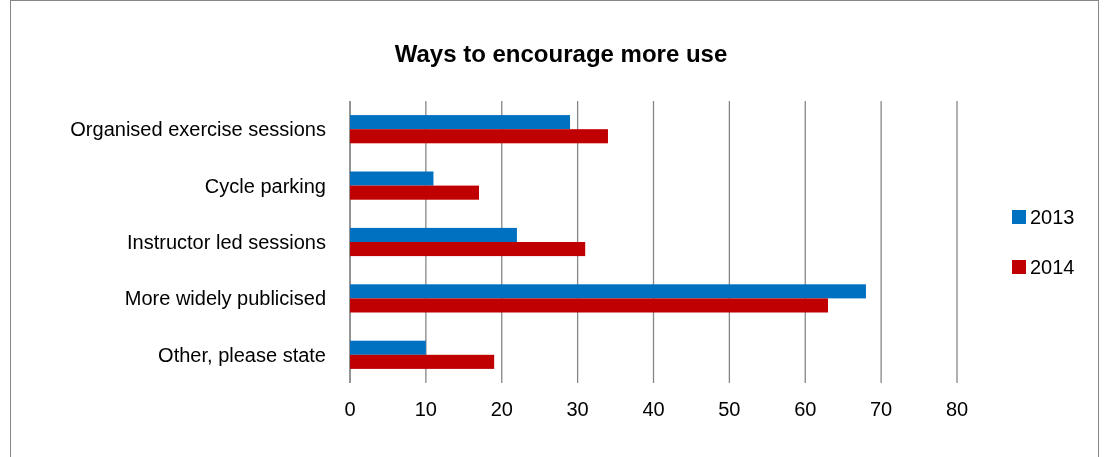 The width and height of the screenshot is (1109, 457). Describe the element at coordinates (577, 409) in the screenshot. I see `x-tick-label: 30` at that location.